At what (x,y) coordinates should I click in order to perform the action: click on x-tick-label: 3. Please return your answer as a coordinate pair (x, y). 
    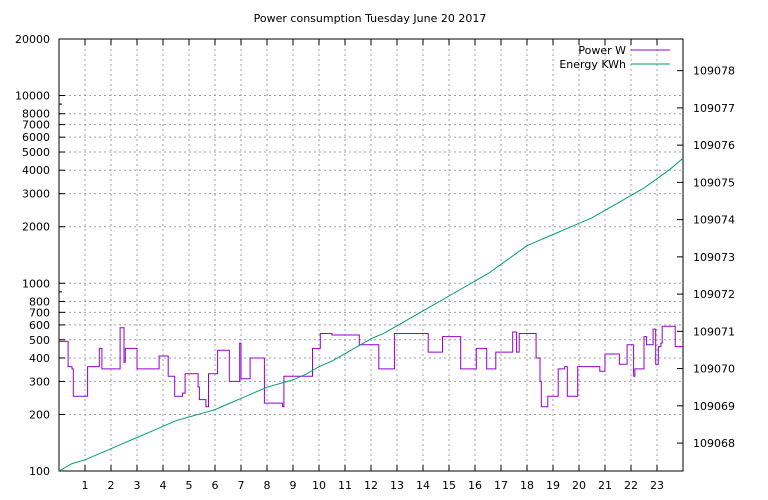
    Looking at the image, I should click on (137, 485).